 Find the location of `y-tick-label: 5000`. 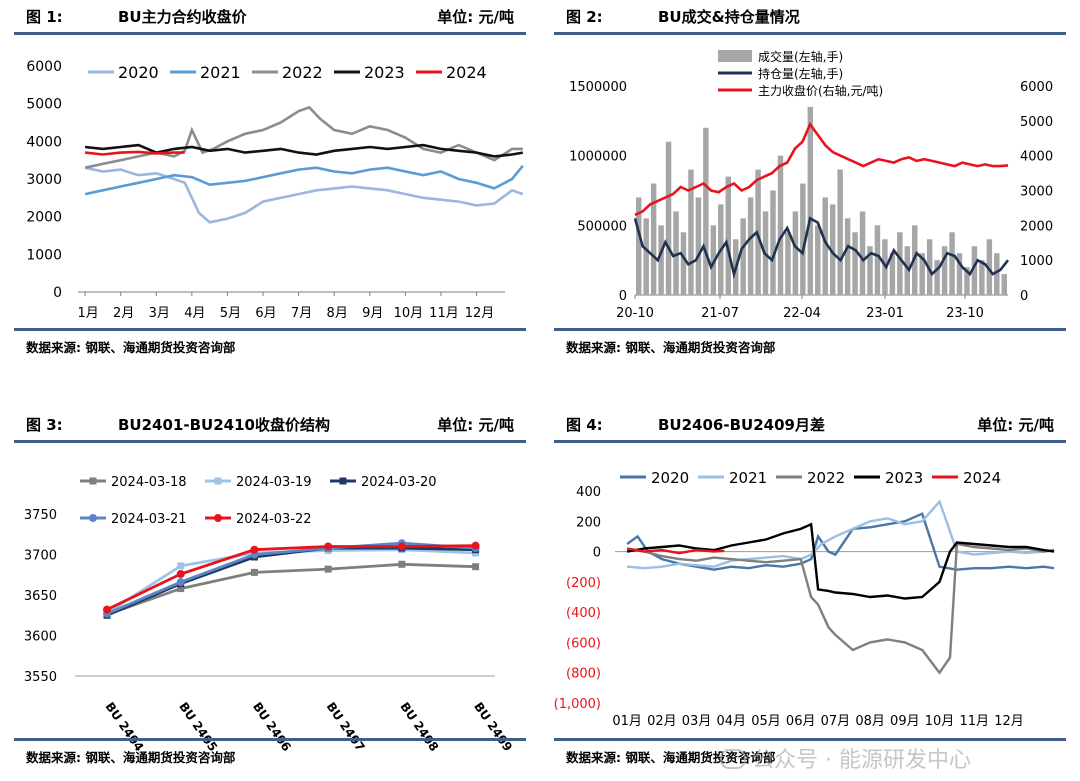

y-tick-label: 5000 is located at coordinates (44, 105).